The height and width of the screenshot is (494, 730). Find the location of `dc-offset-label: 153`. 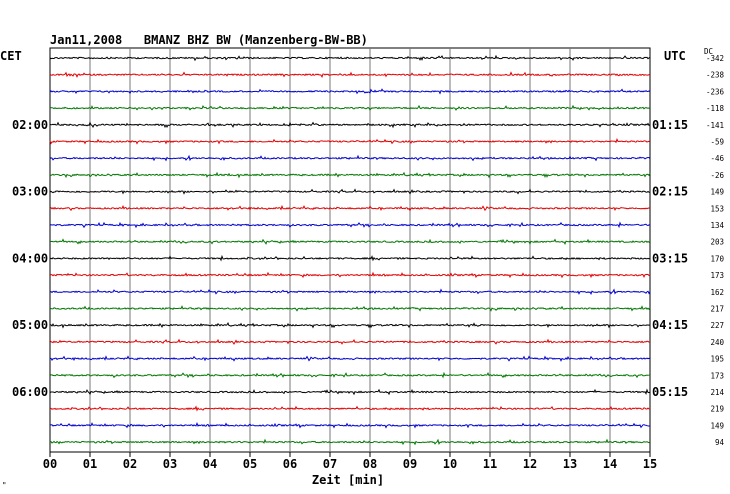

dc-offset-label: 153 is located at coordinates (717, 208).